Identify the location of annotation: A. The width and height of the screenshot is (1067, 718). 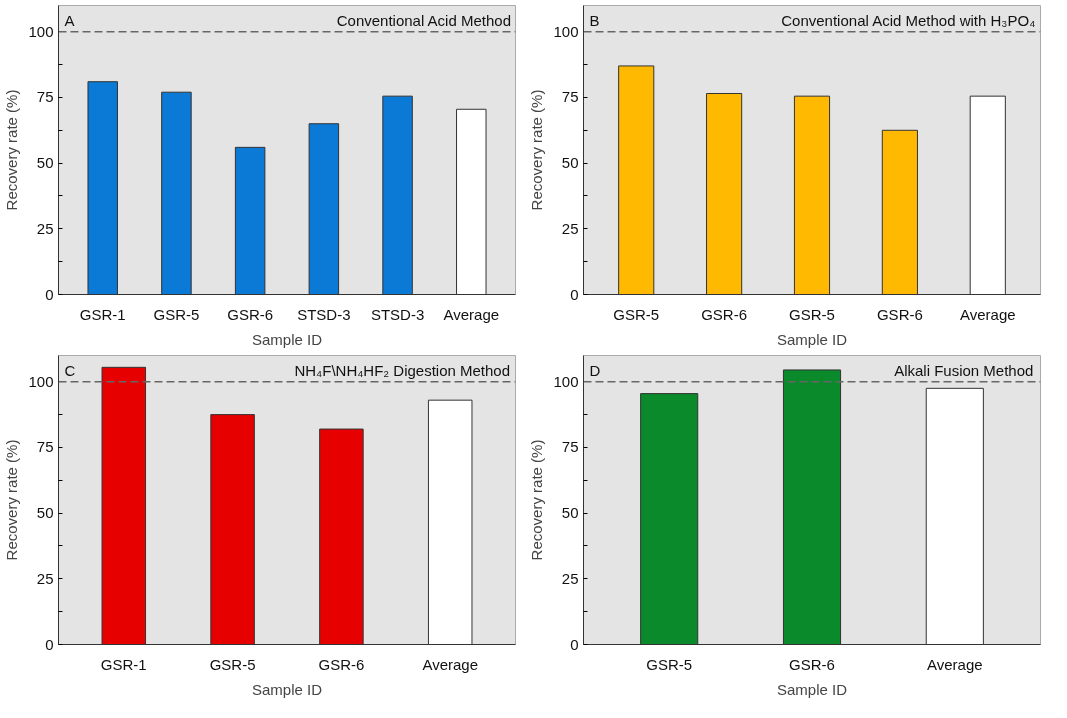
(69, 20).